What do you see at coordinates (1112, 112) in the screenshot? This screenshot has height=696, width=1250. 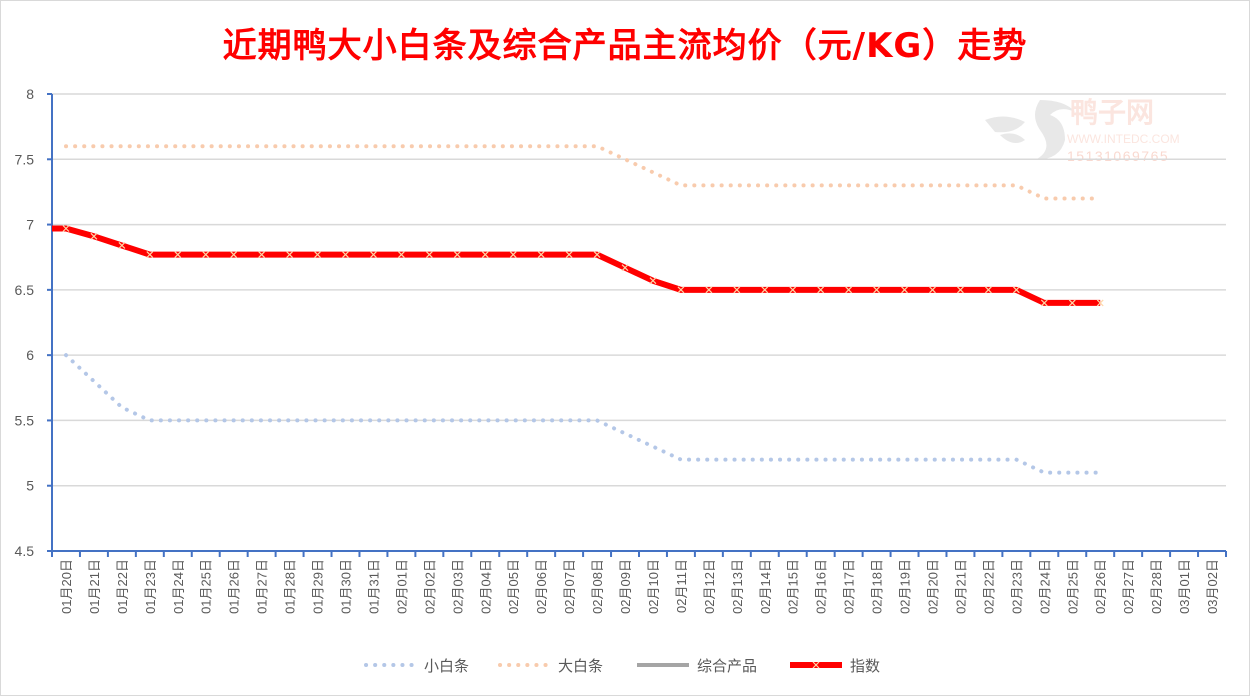 I see `svg-text: 鸭子网` at bounding box center [1112, 112].